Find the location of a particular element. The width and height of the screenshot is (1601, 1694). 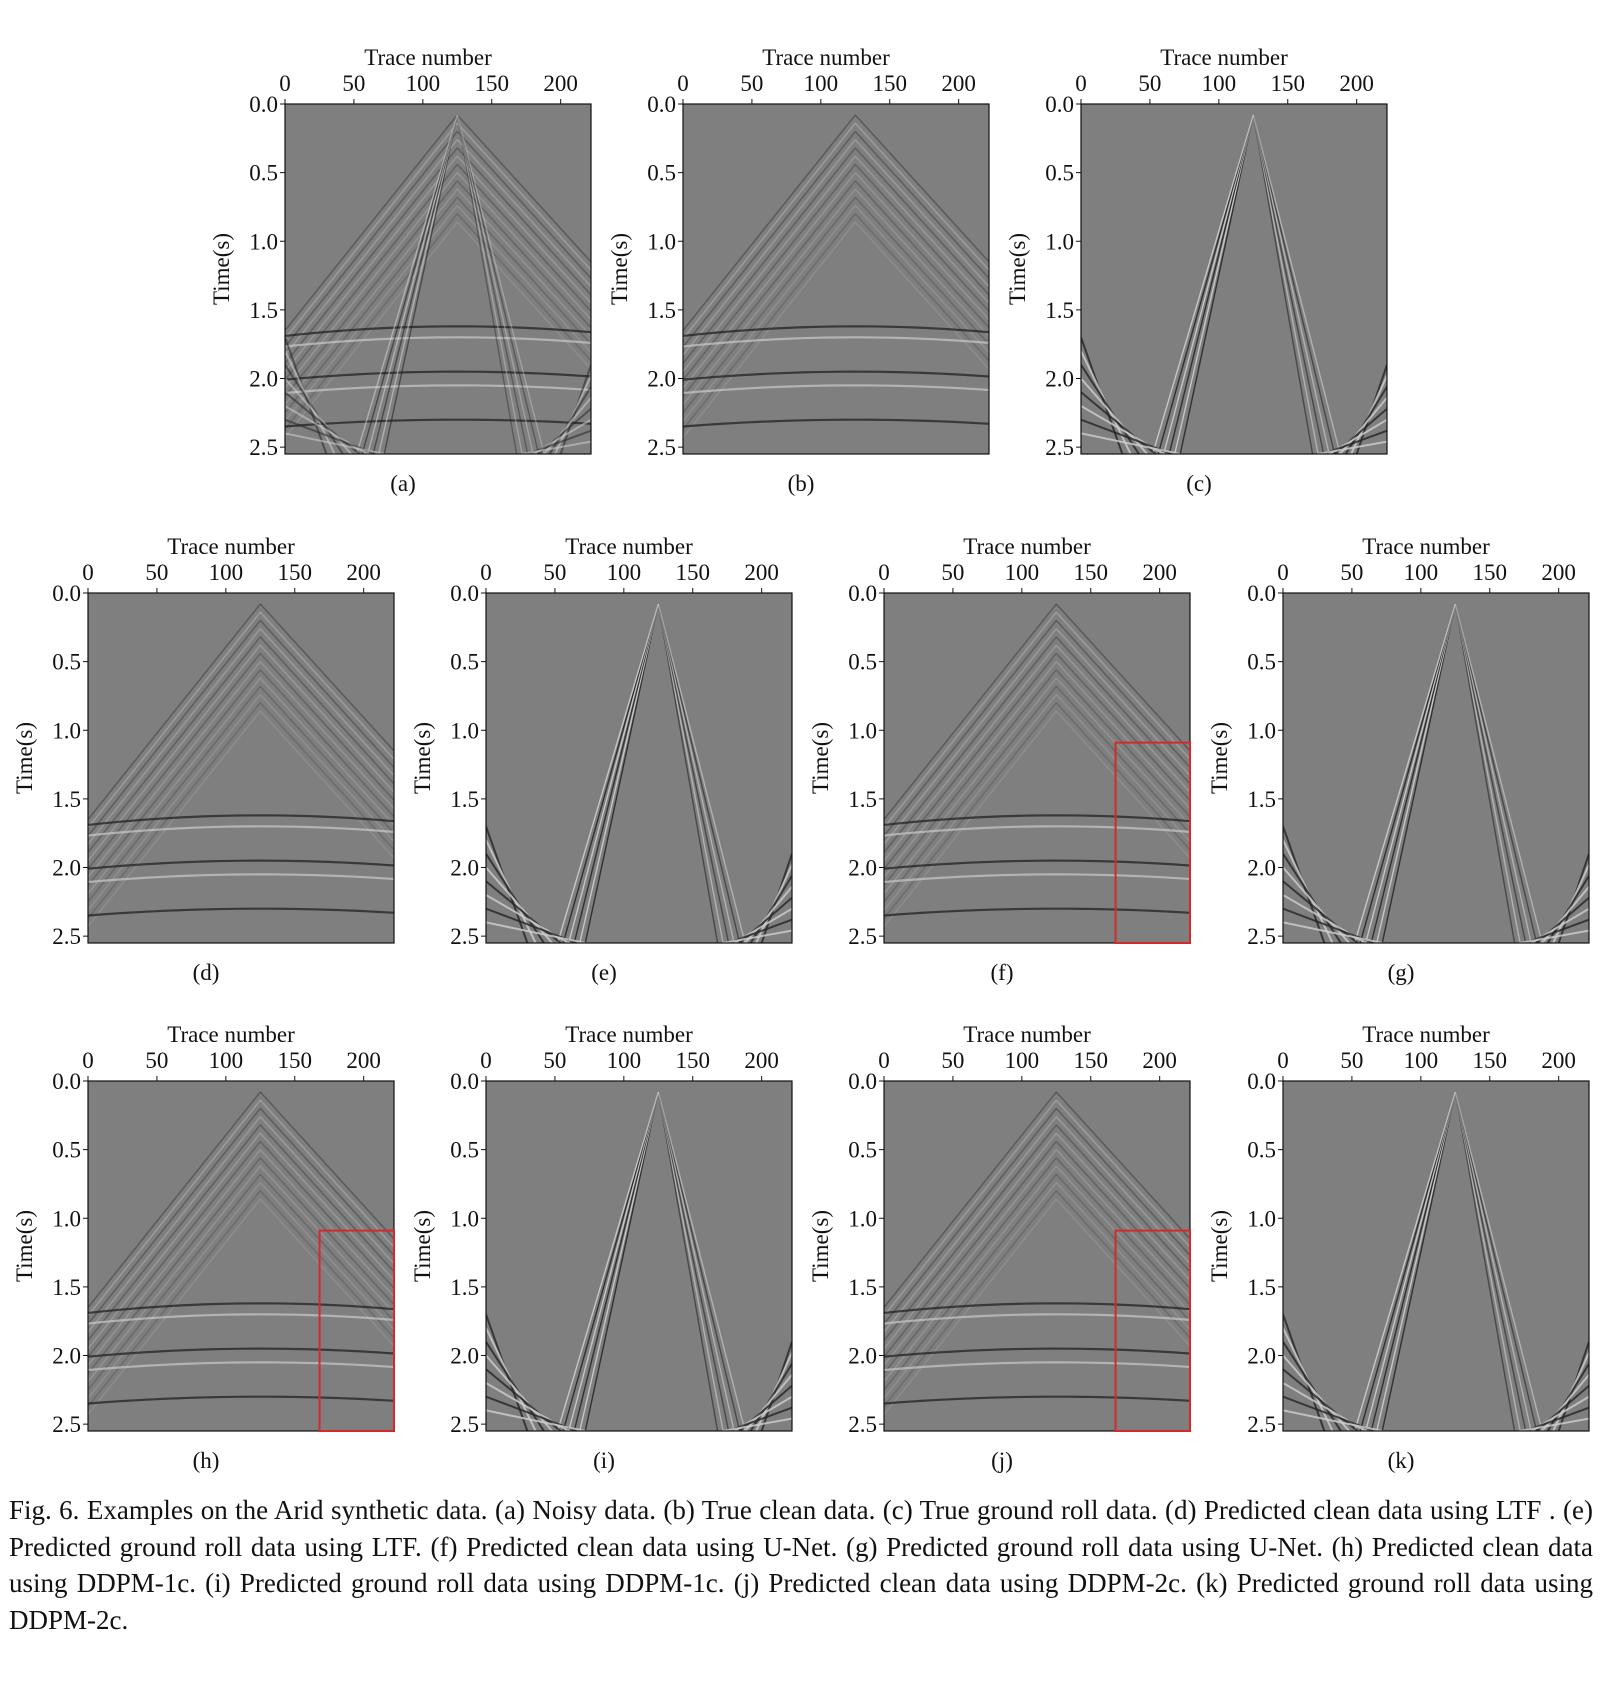

panel-label: (f) is located at coordinates (1002, 972).